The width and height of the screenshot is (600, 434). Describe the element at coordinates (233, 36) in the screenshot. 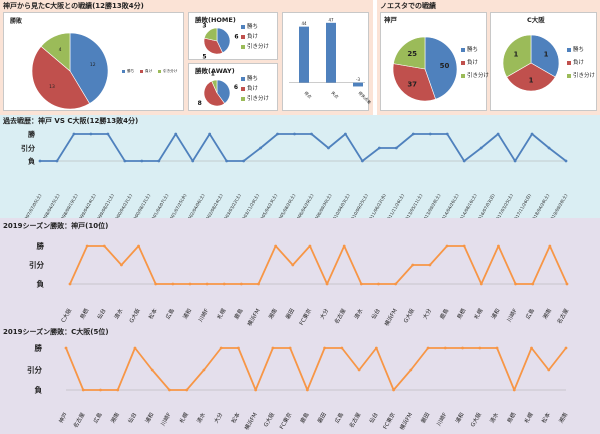

I see `home-pie-box: 6 5 3 勝敗(HOME) 勝ち 負け 引き分け` at that location.